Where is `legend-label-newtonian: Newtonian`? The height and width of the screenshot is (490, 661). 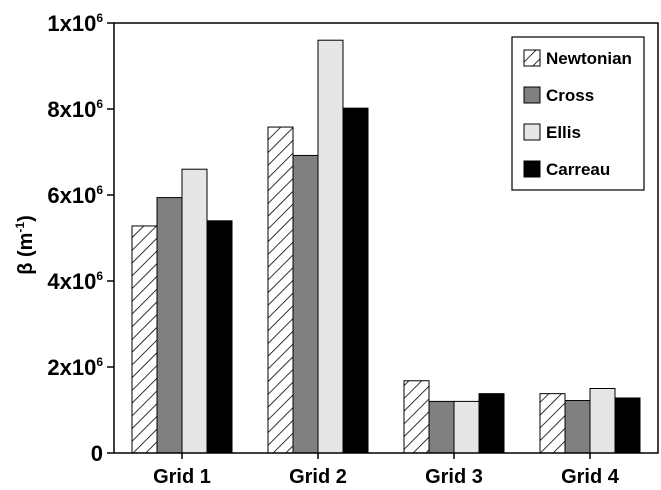
legend-label-newtonian: Newtonian is located at coordinates (589, 58).